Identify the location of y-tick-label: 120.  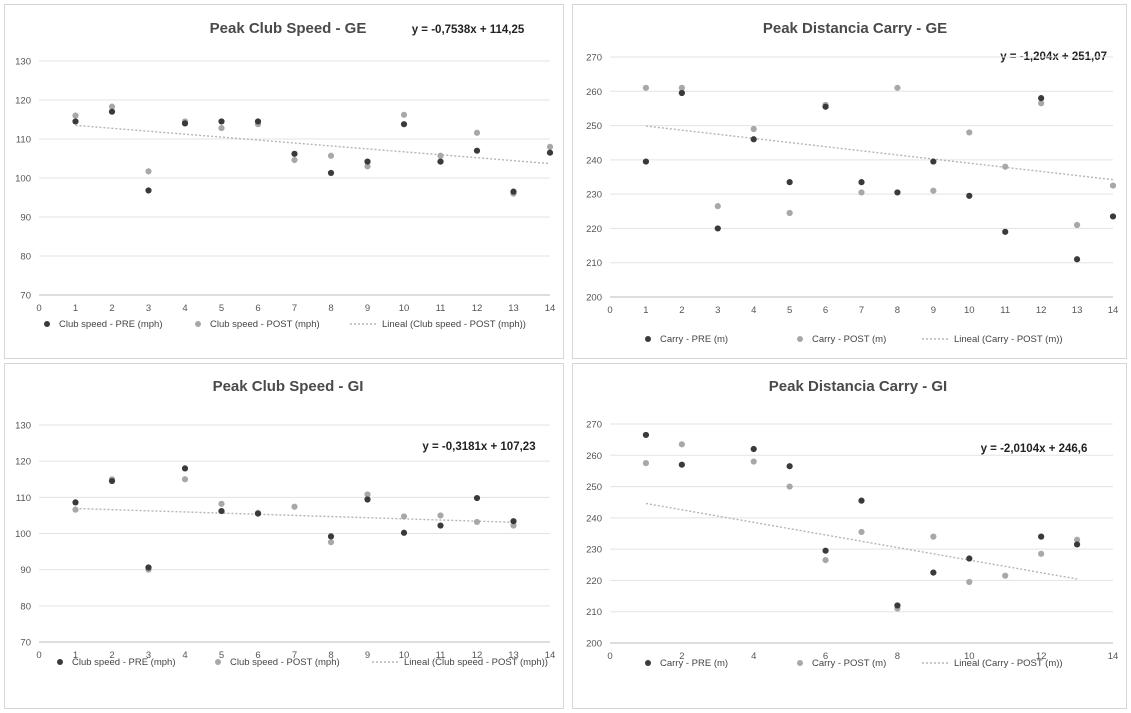
(23, 101).